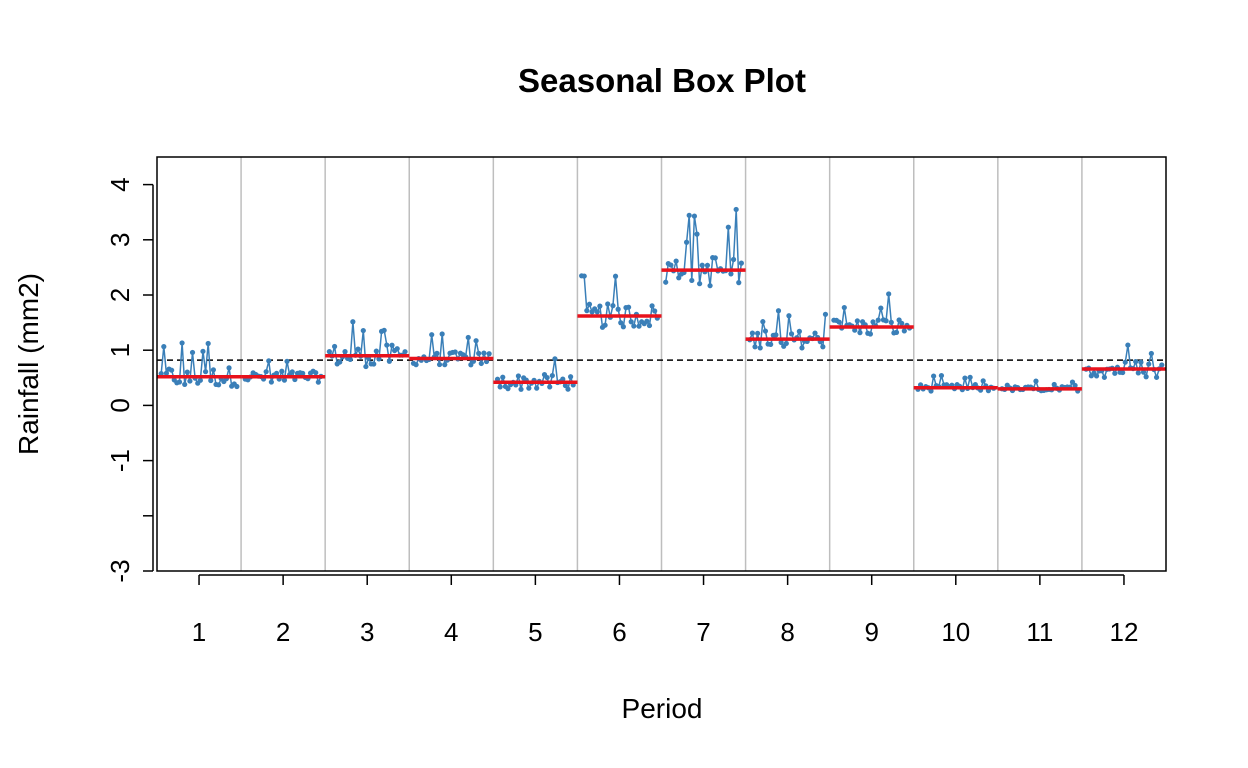  What do you see at coordinates (535, 632) in the screenshot?
I see `x-tick-label: 5` at bounding box center [535, 632].